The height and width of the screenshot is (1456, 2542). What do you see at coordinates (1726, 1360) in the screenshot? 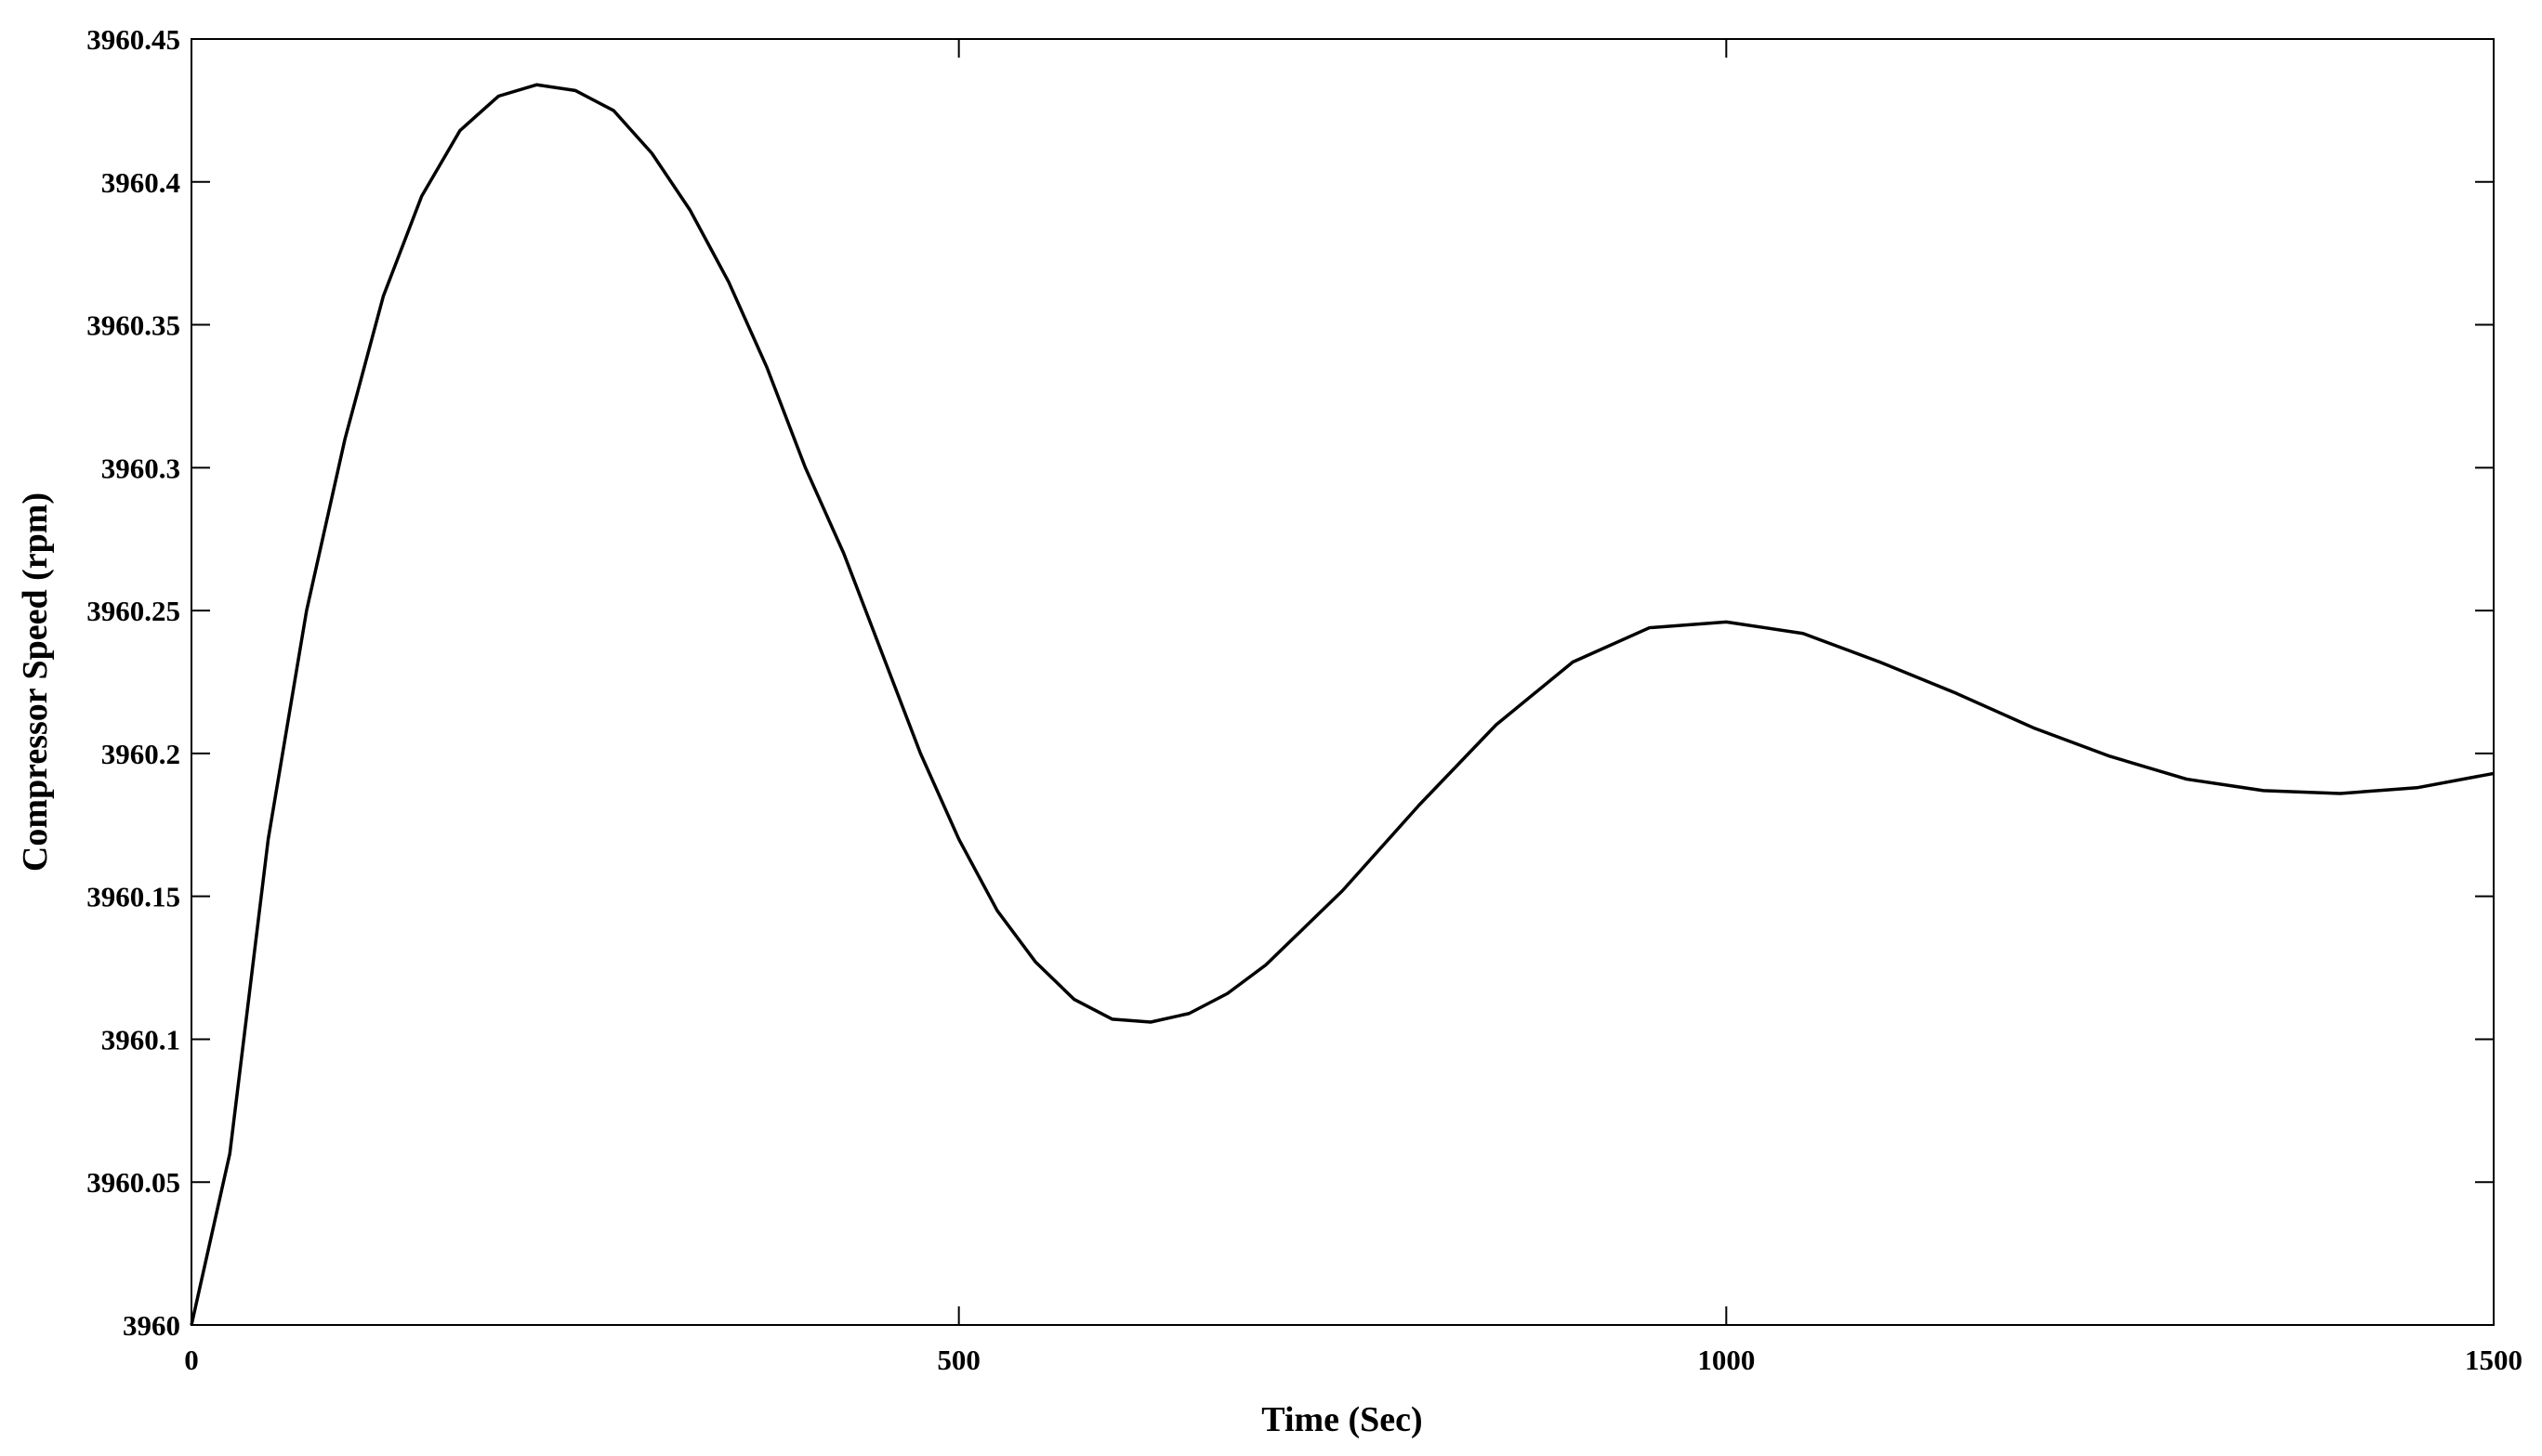
I see `x-tick-label: 1000` at bounding box center [1726, 1360].